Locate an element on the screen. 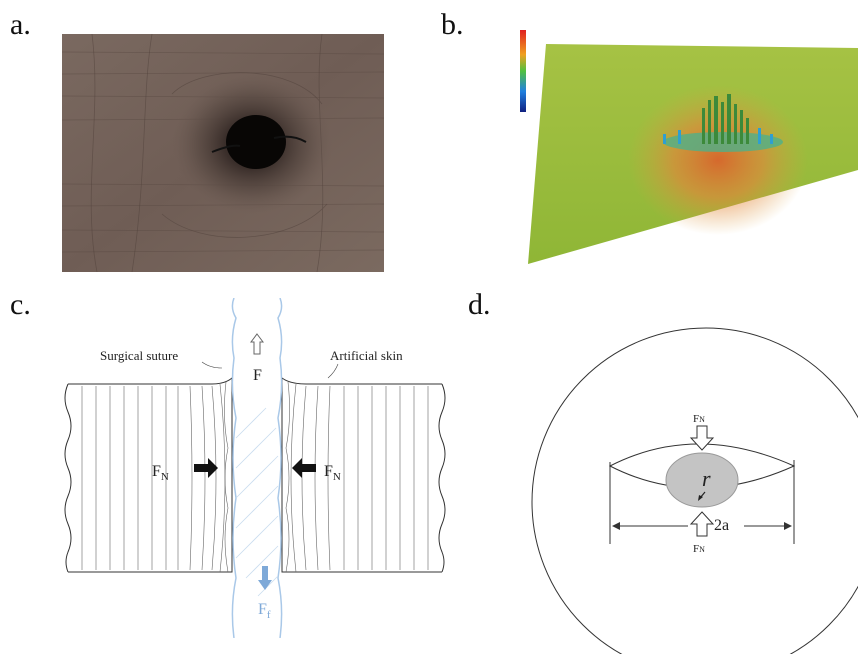 This screenshot has height=654, width=862. skin-label: Artificial skin is located at coordinates (366, 355).